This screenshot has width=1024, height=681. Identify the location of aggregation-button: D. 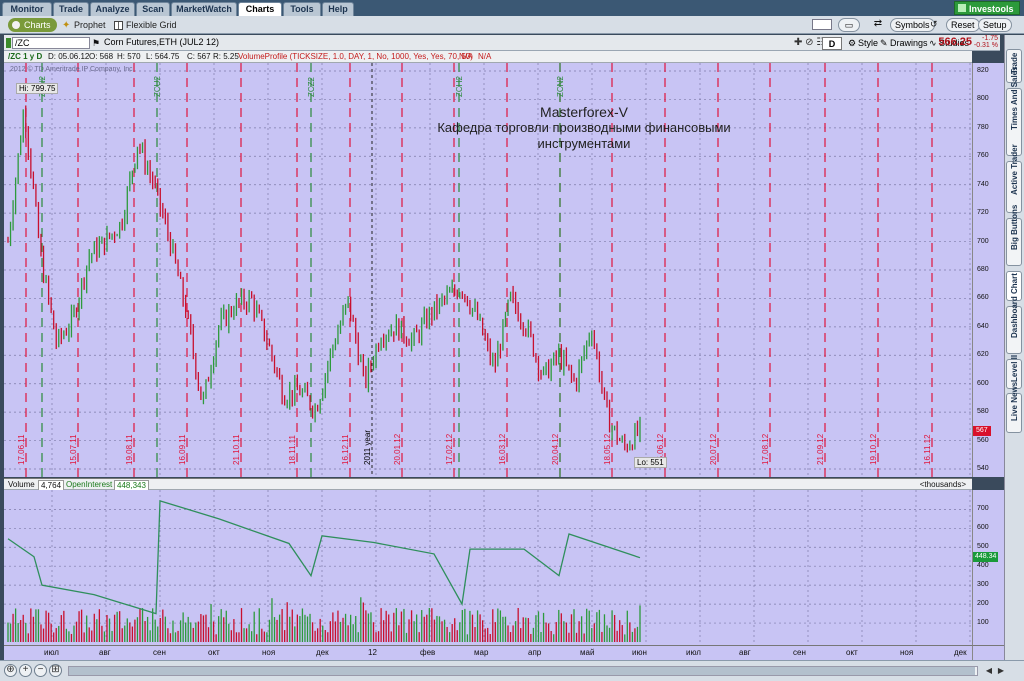
(832, 43).